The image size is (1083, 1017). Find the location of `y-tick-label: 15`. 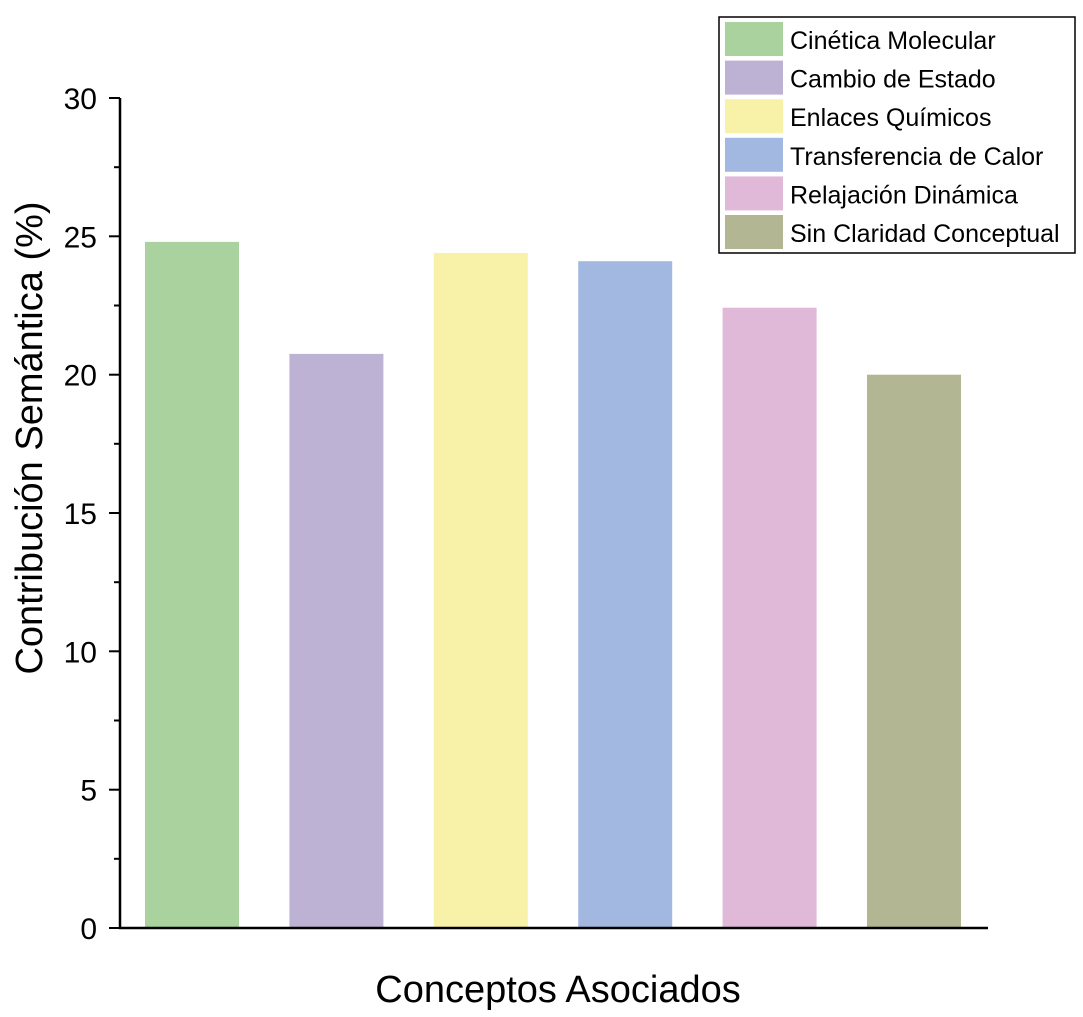

y-tick-label: 15 is located at coordinates (80, 514).